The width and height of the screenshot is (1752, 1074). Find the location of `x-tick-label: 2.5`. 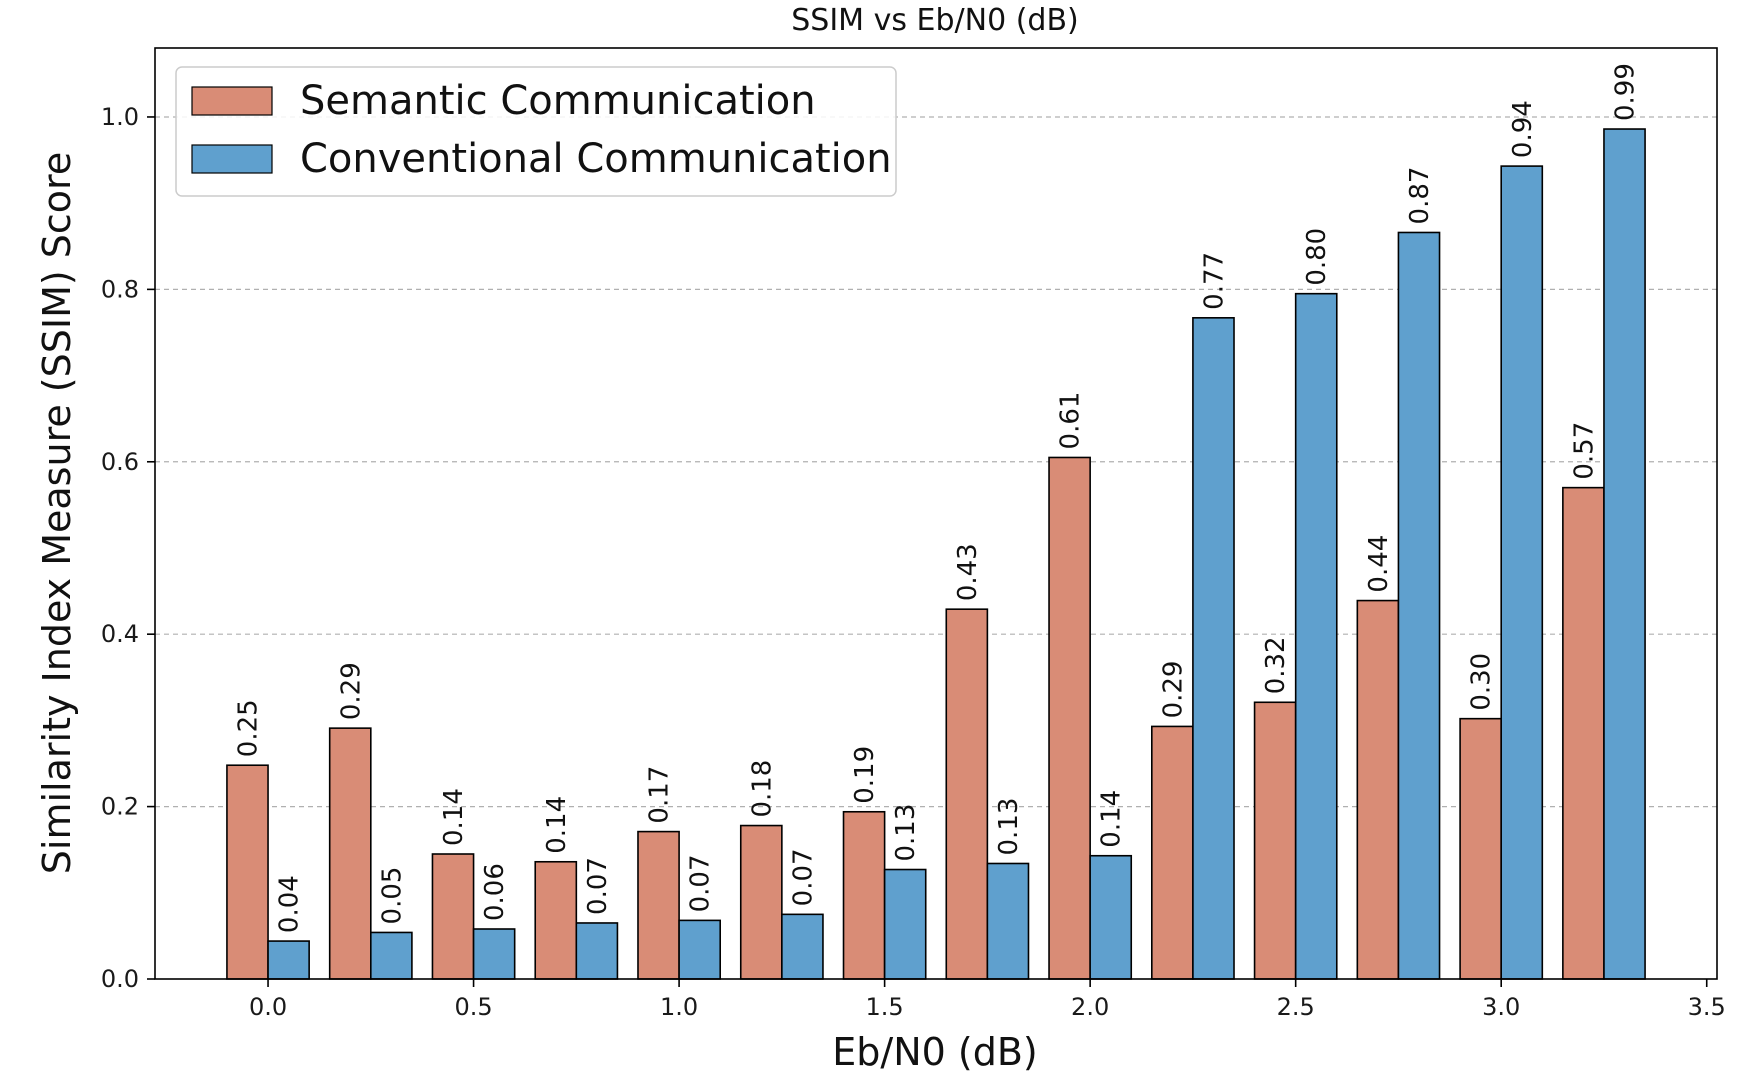

x-tick-label: 2.5 is located at coordinates (1296, 1007).